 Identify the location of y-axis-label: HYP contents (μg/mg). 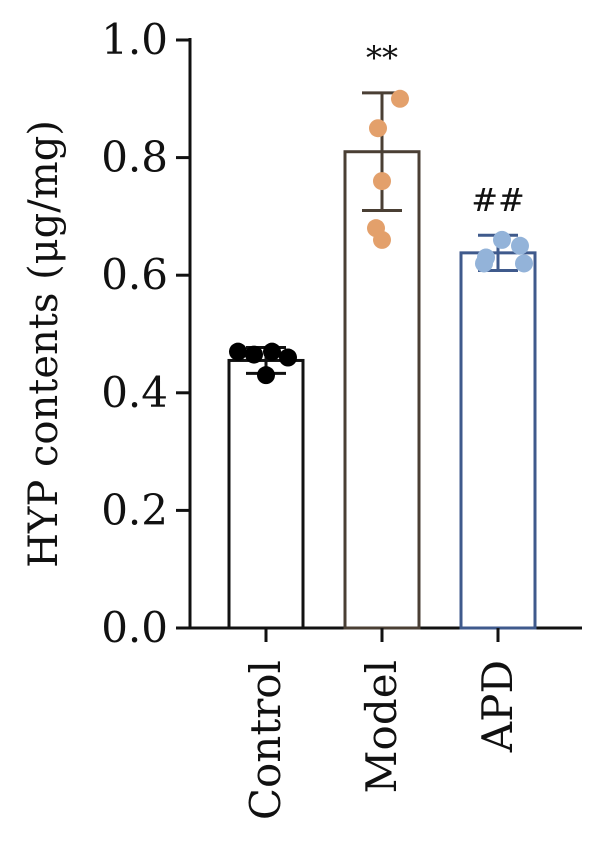
(44, 344).